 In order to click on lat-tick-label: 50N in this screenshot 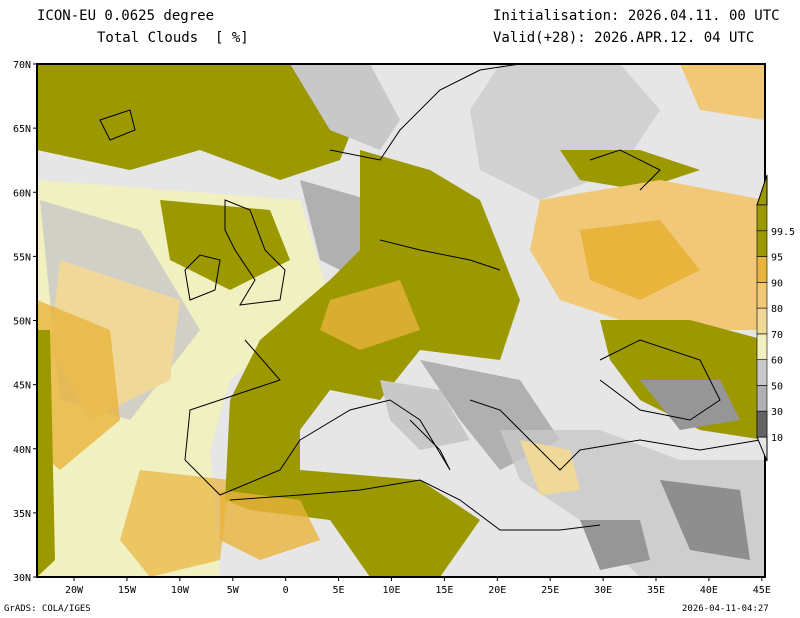, I will do `click(22, 322)`.